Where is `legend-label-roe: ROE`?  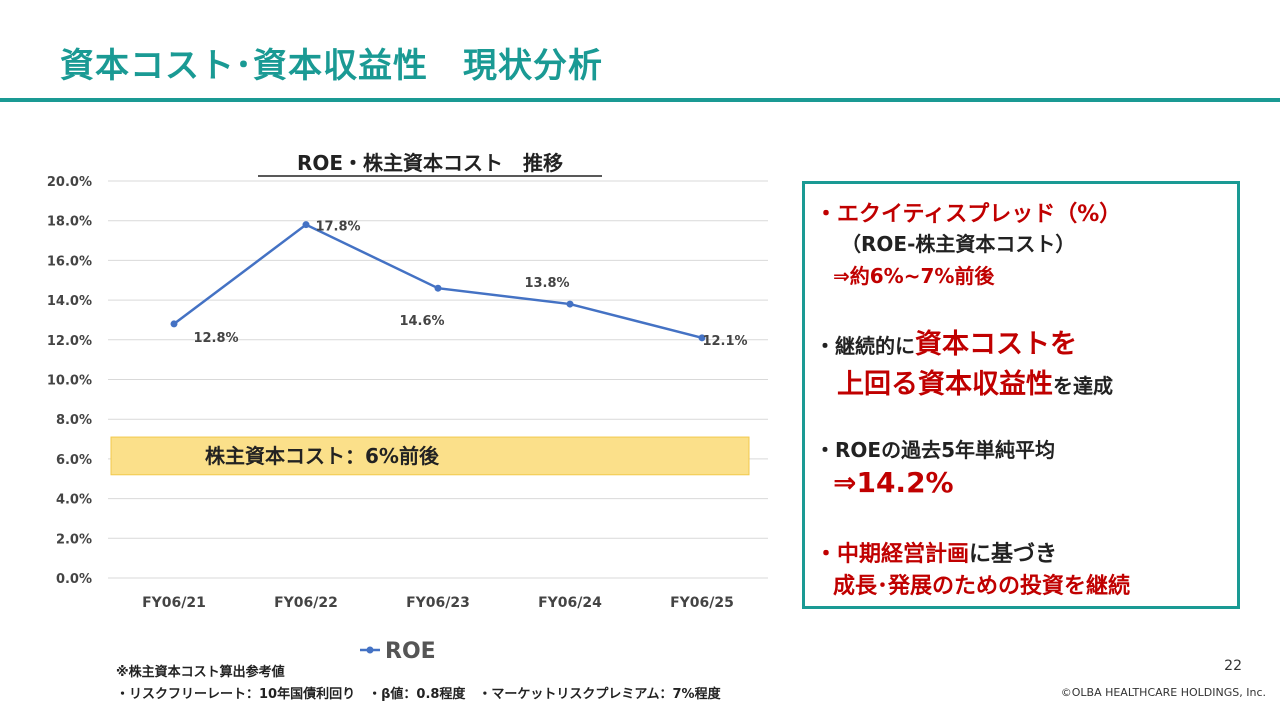 legend-label-roe: ROE is located at coordinates (410, 651).